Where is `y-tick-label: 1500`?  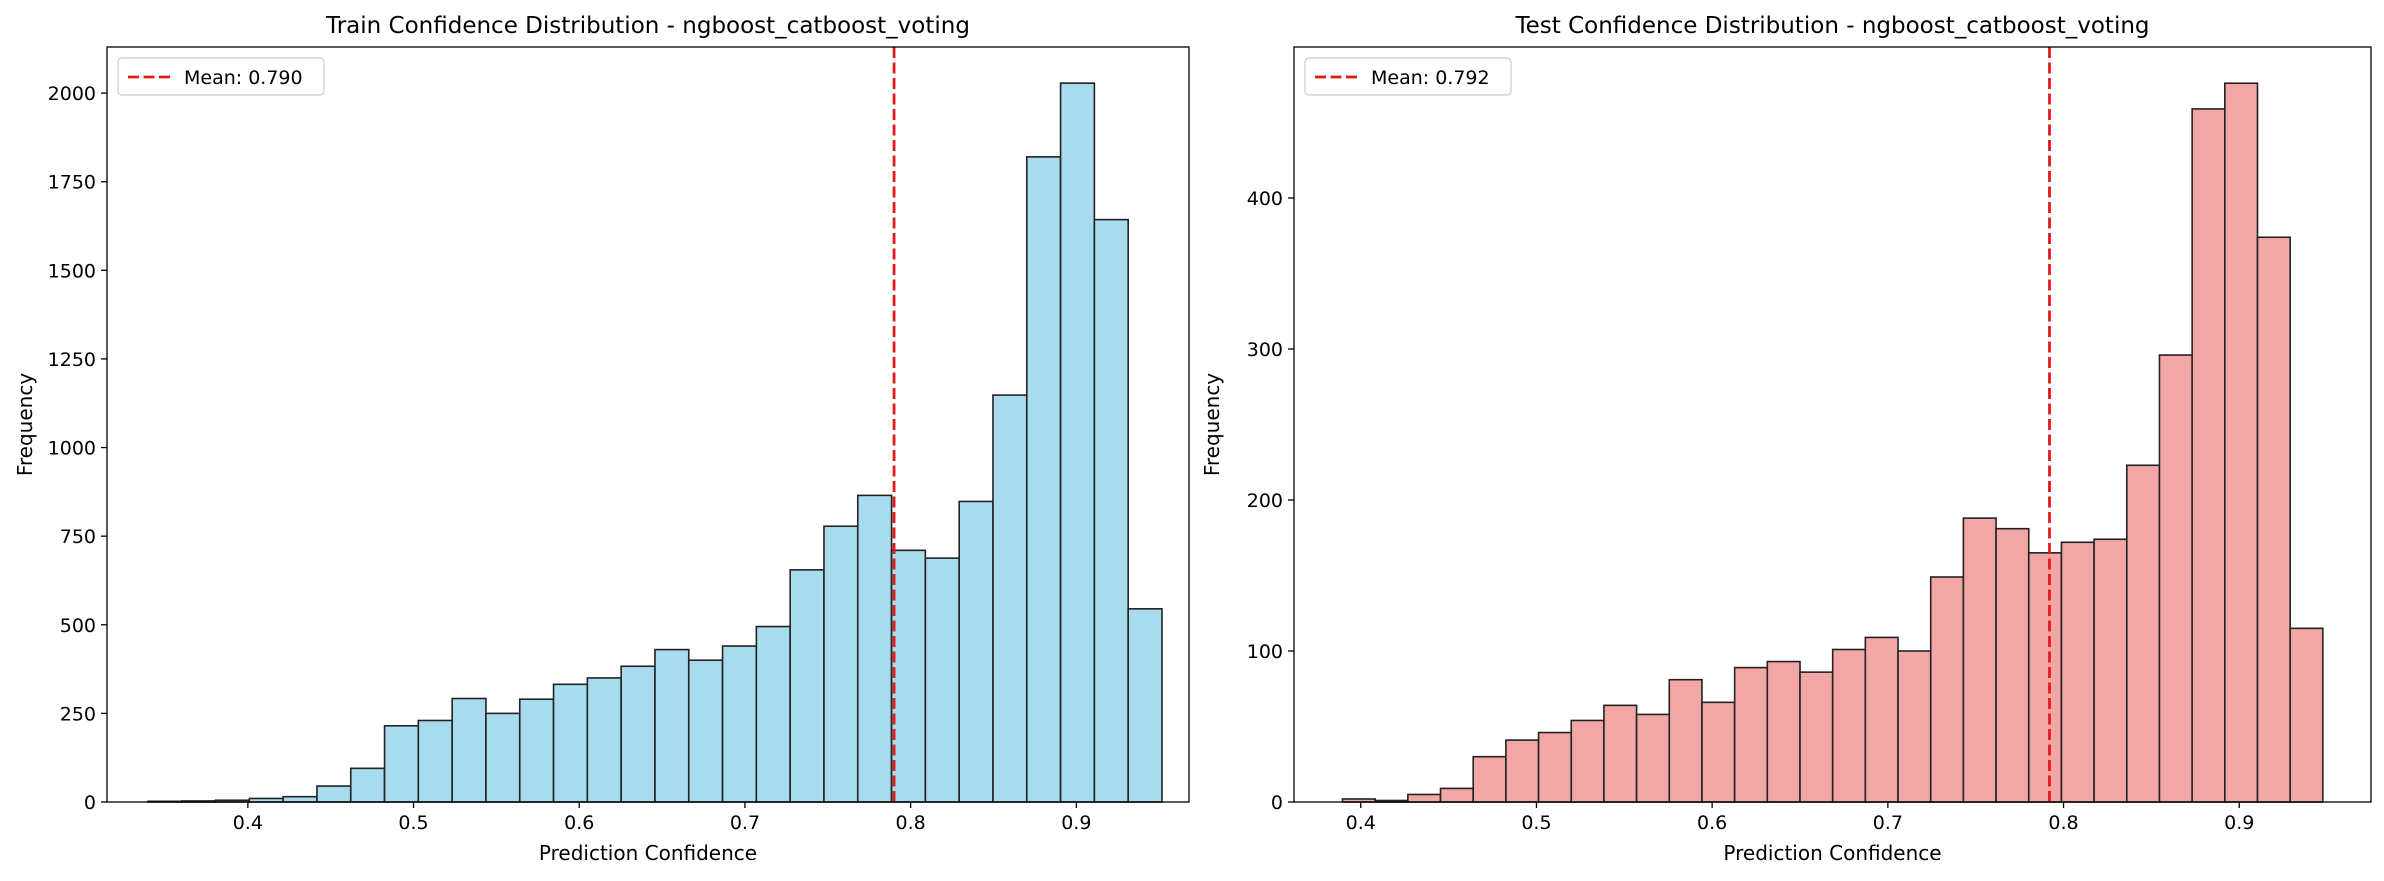 y-tick-label: 1500 is located at coordinates (72, 271).